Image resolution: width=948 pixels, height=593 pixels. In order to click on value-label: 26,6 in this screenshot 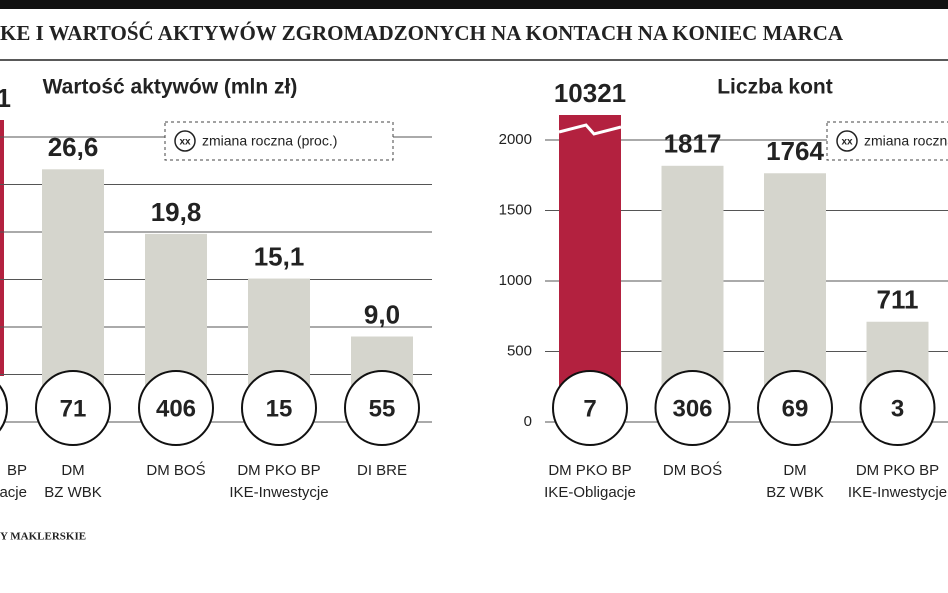, I will do `click(73, 147)`.